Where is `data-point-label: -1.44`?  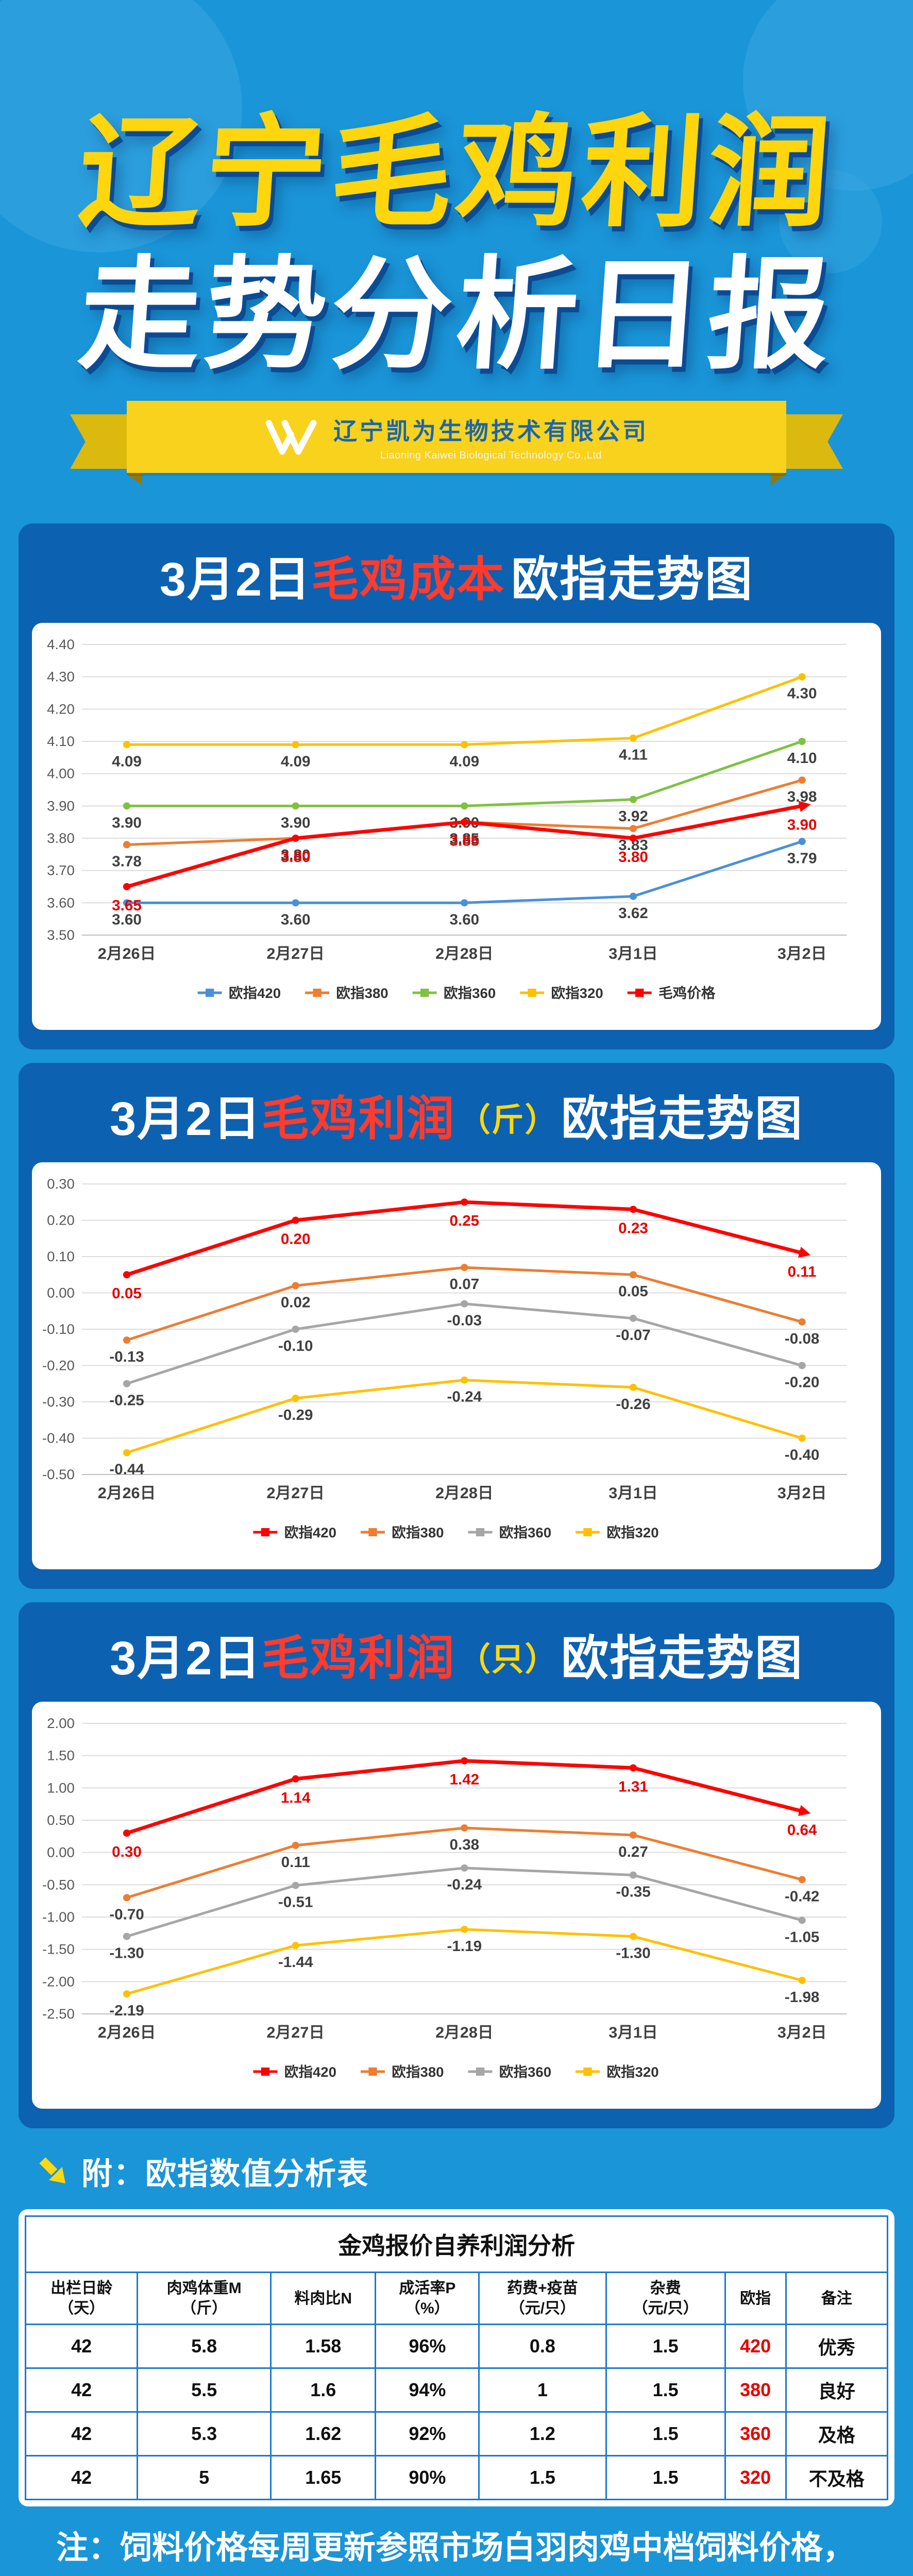
data-point-label: -1.44 is located at coordinates (296, 1963).